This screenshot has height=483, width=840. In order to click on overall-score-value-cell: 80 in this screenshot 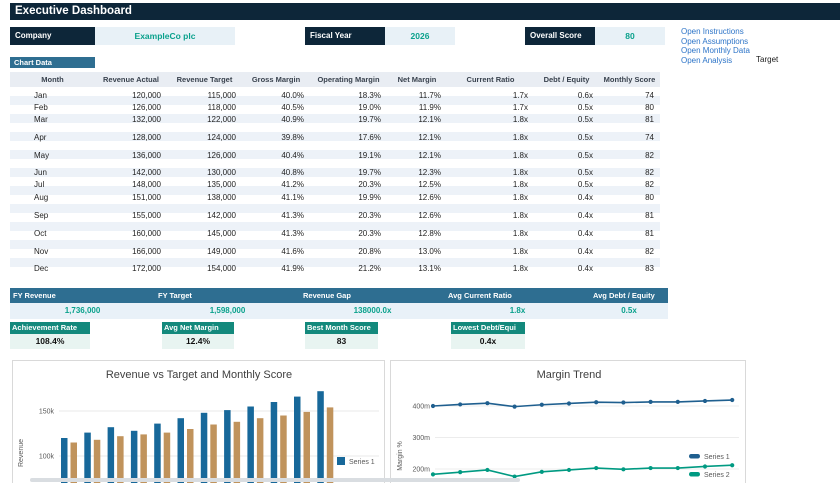, I will do `click(630, 36)`.